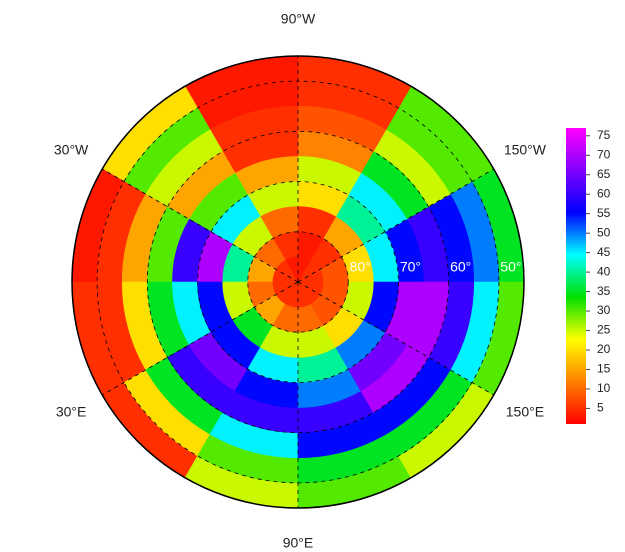 Image resolution: width=625 pixels, height=552 pixels. Describe the element at coordinates (604, 349) in the screenshot. I see `colorbar-tick-label: 20` at that location.